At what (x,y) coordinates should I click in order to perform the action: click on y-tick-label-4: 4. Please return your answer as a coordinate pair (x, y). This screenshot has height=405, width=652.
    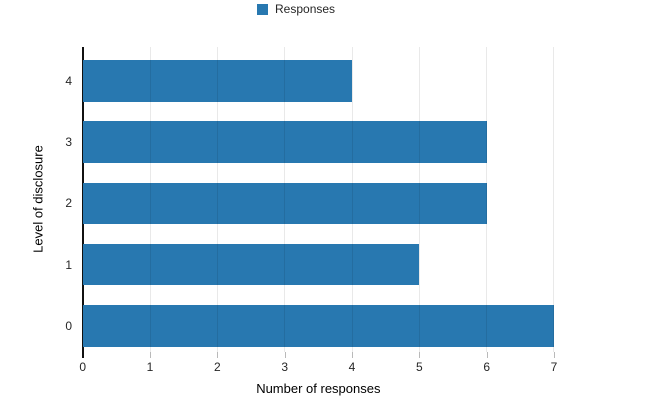
    Looking at the image, I should click on (68, 80).